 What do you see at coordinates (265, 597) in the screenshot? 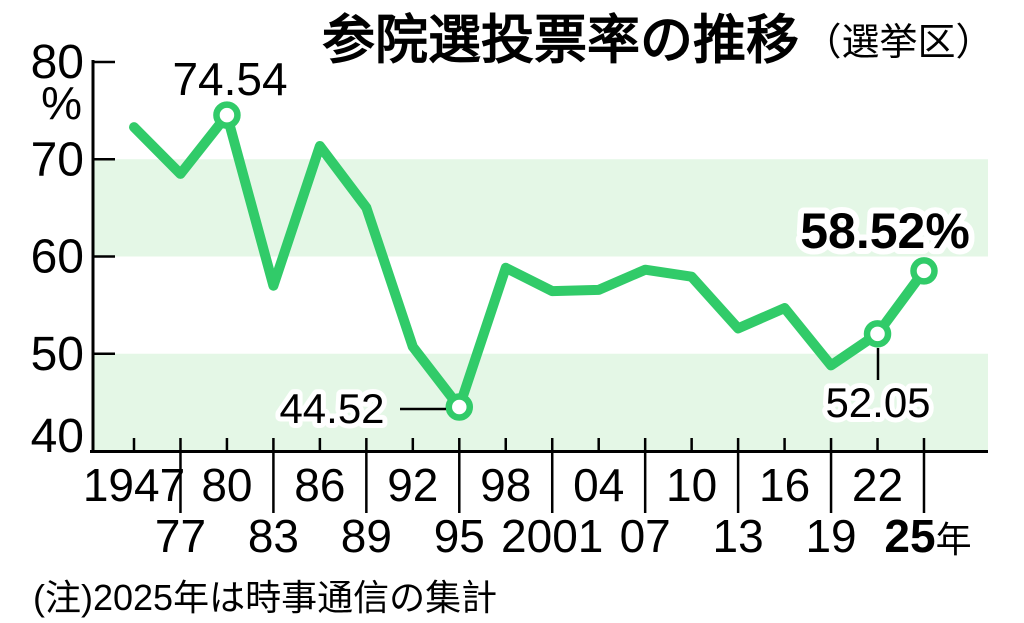
I see `footnote: (注)2025年は時事通信の集計` at bounding box center [265, 597].